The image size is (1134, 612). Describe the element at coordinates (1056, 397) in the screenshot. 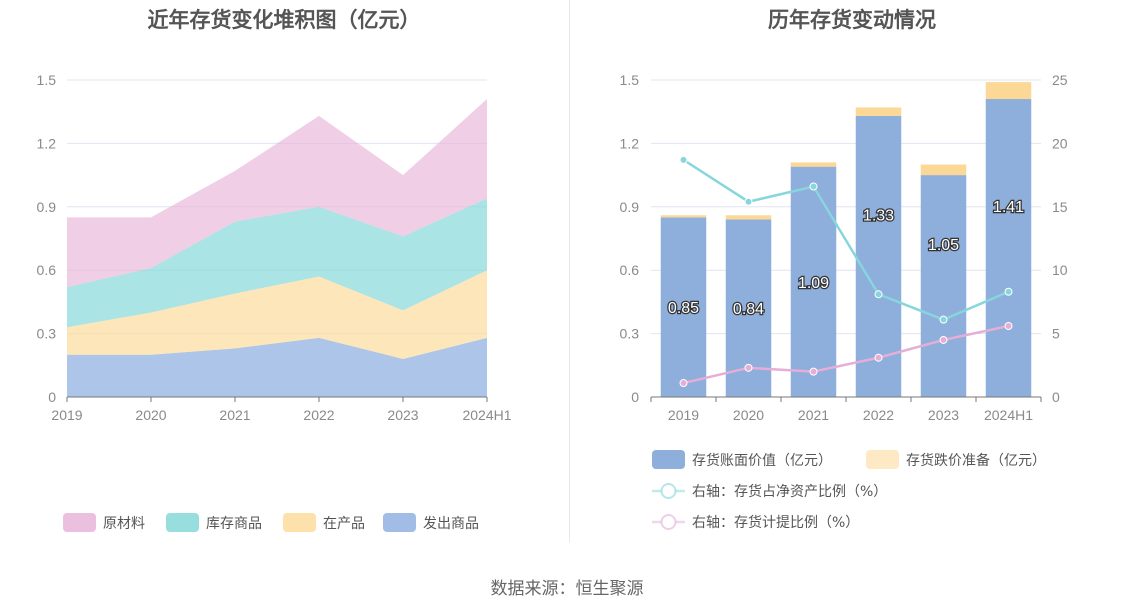

I see `y2-tick-label: 0` at that location.